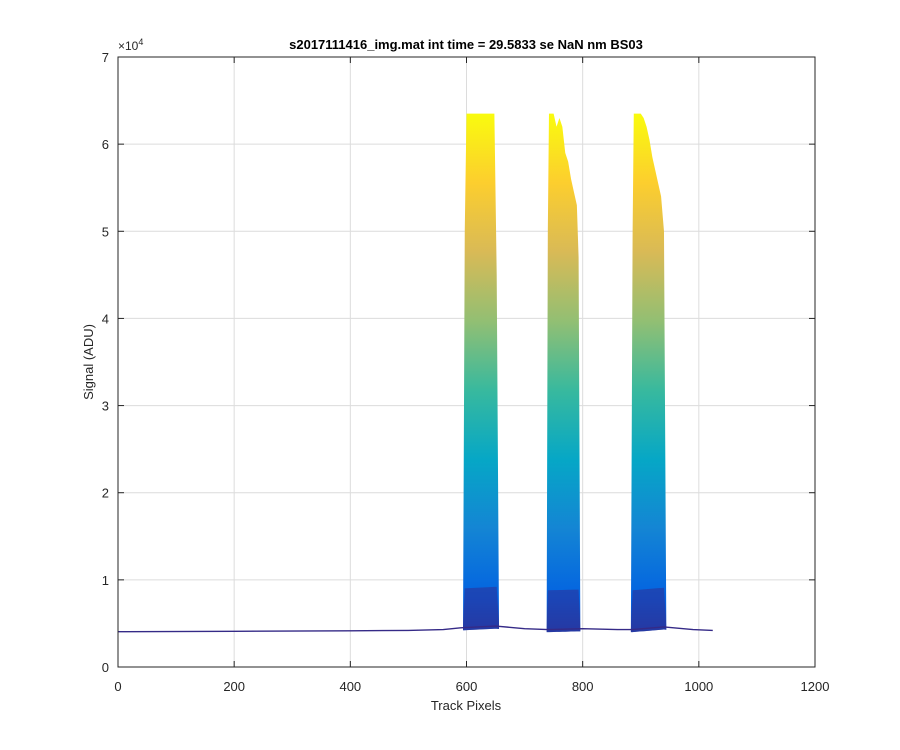 This screenshot has height=750, width=900. What do you see at coordinates (350, 686) in the screenshot?
I see `x-tick-label: 400` at bounding box center [350, 686].